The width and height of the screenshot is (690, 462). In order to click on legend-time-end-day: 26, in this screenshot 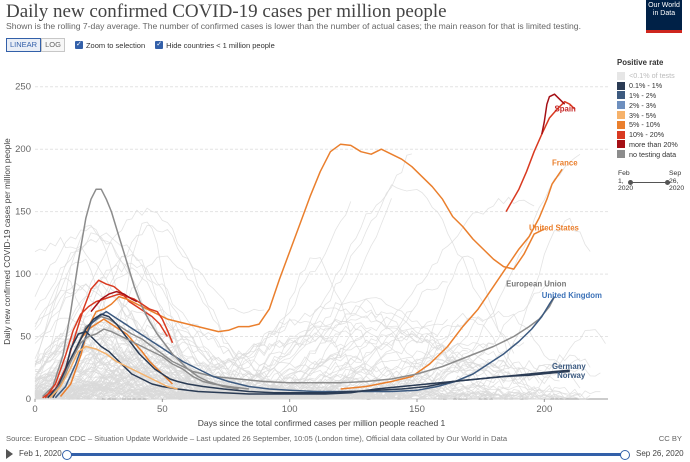, I will do `click(674, 181)`.